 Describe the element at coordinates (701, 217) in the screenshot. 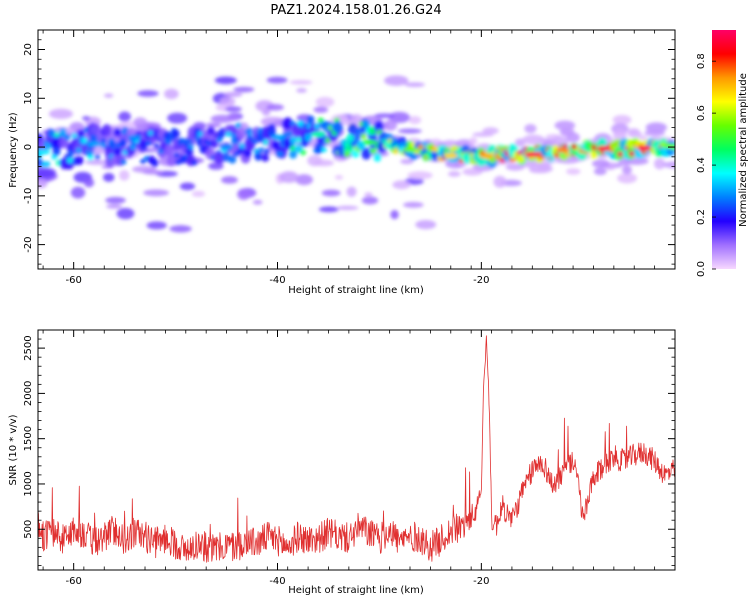

I see `colorbar-tick-label: 0.2` at that location.